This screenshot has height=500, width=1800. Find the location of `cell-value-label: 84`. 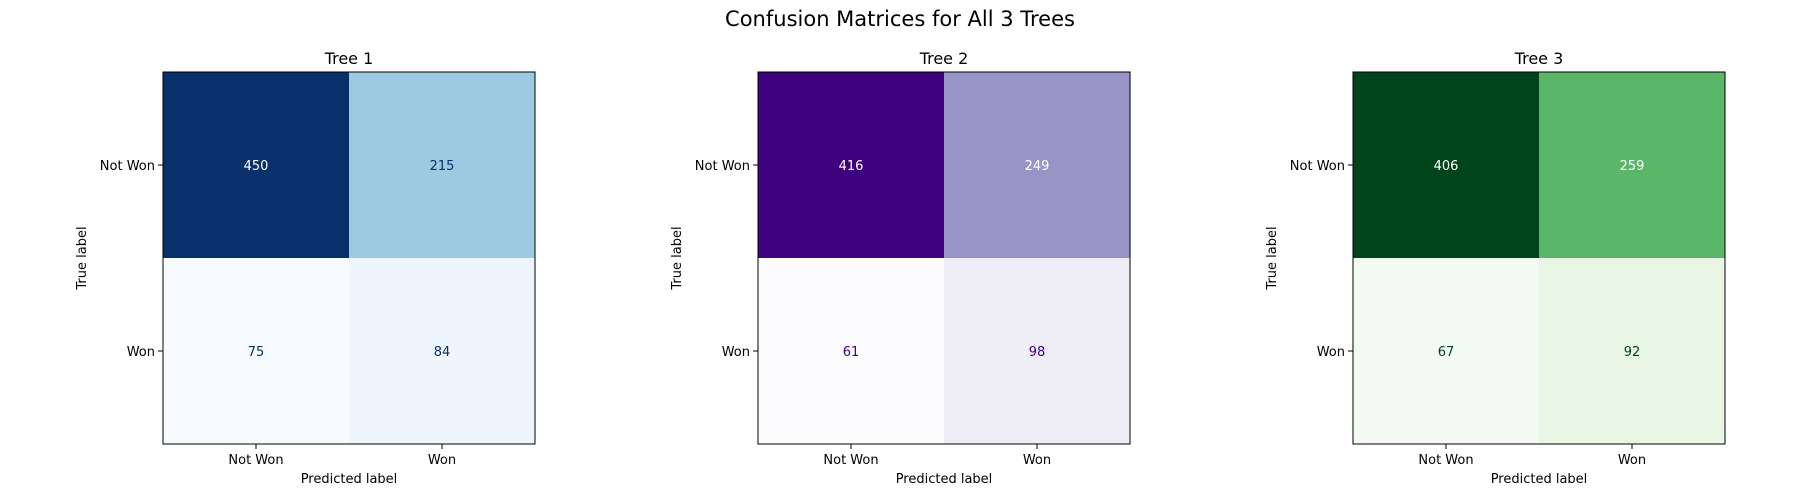

cell-value-label: 84 is located at coordinates (442, 352).